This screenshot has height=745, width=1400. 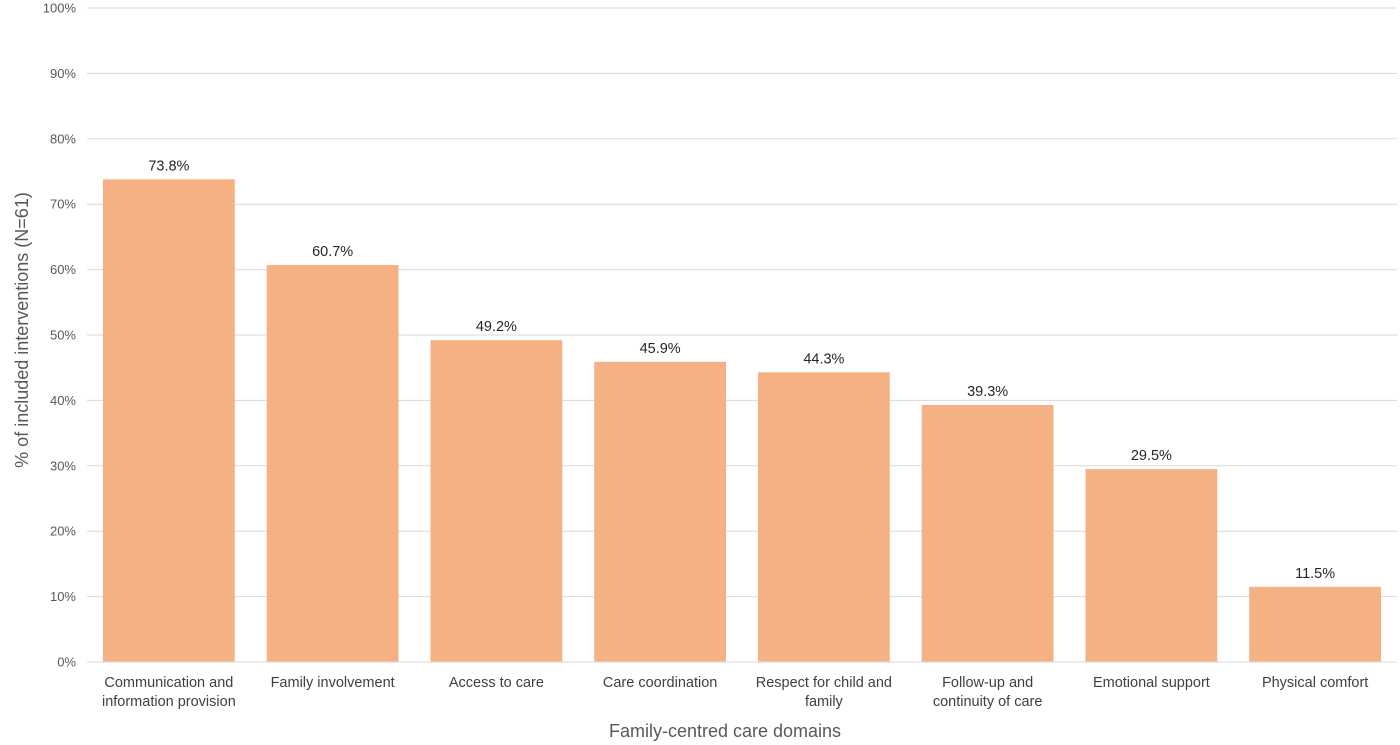 What do you see at coordinates (660, 349) in the screenshot?
I see `data-label: 45.9%` at bounding box center [660, 349].